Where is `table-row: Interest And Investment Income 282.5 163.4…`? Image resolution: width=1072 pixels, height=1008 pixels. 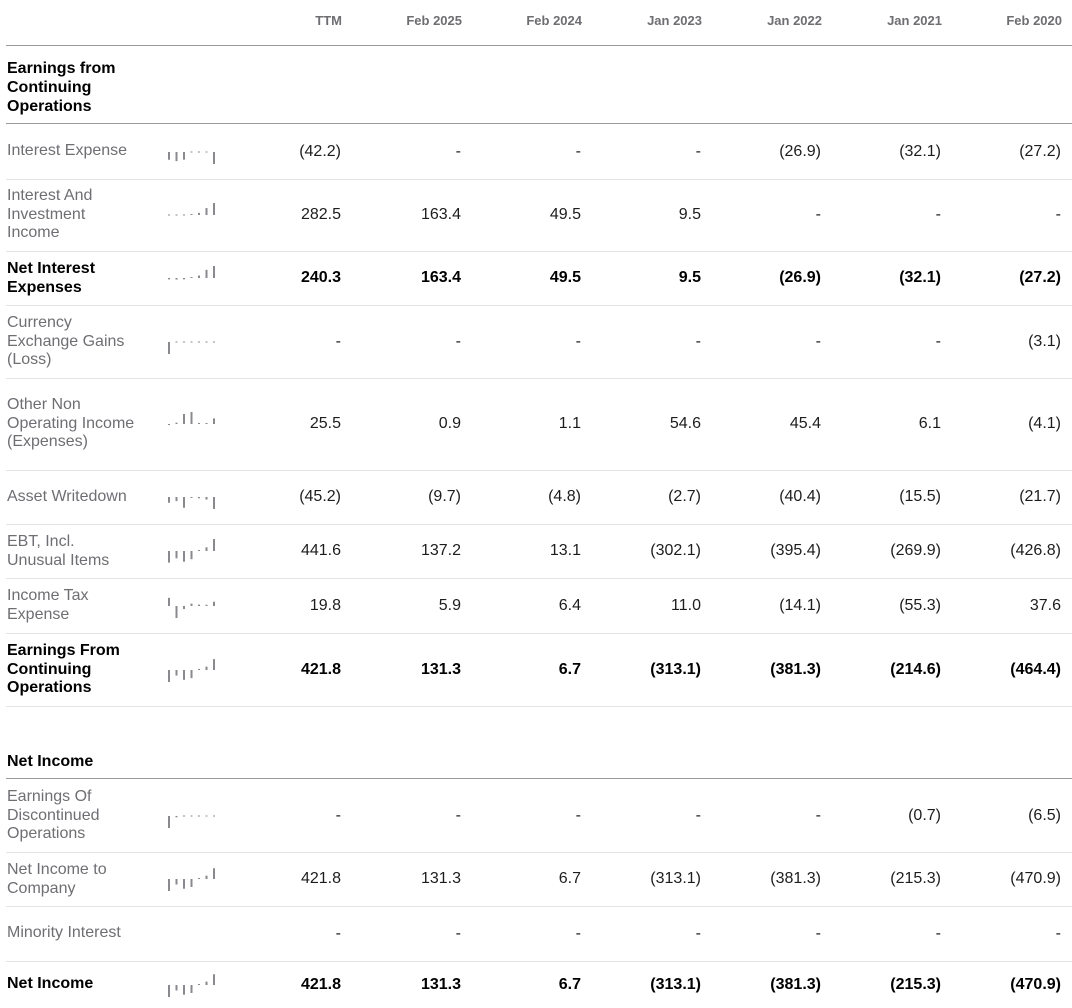
table-row: Interest And Investment Income 282.5 163.4… is located at coordinates (536, 215).